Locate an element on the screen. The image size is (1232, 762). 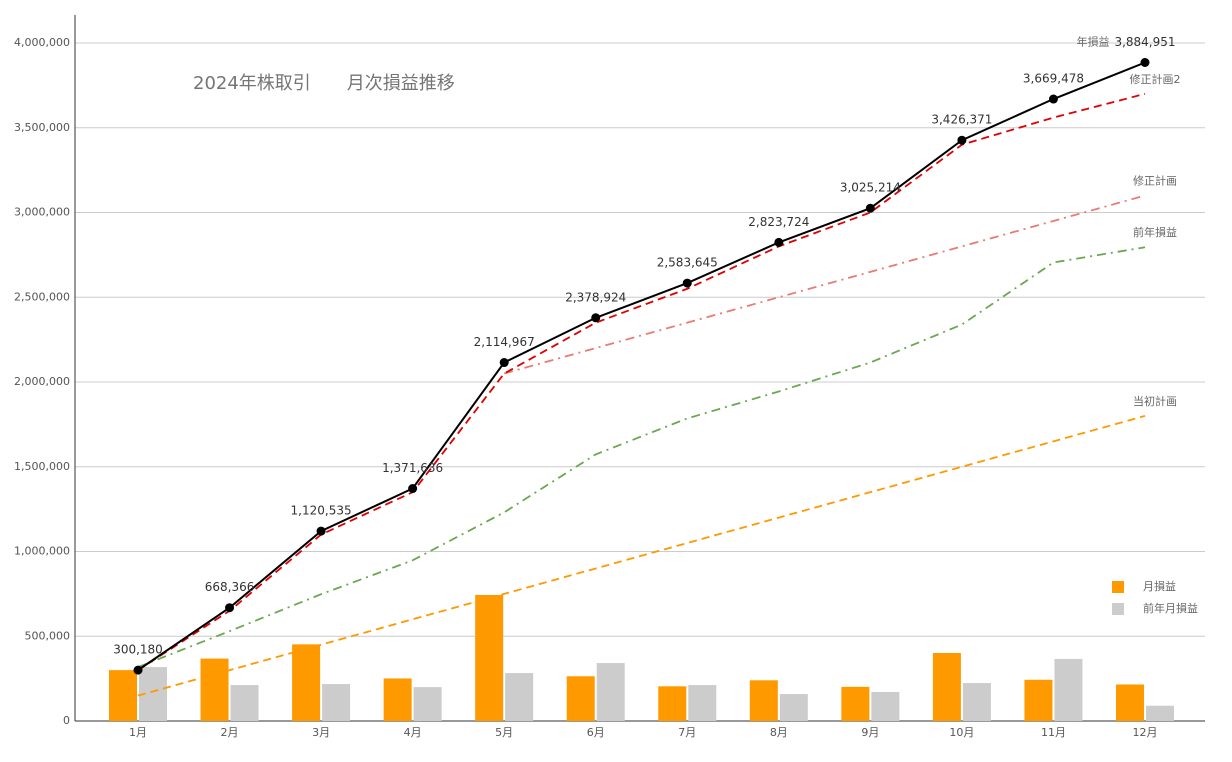
x-tick-label: 8月 is located at coordinates (779, 732).